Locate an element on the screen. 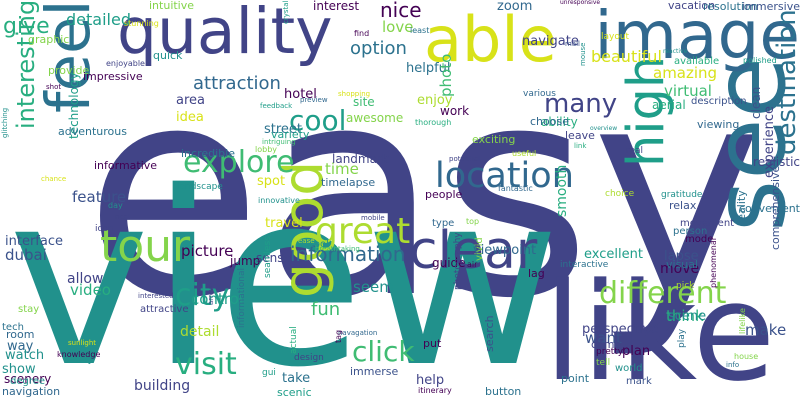 This screenshot has width=800, height=400. word-breathtaking: breathtaking is located at coordinates (337, 249).